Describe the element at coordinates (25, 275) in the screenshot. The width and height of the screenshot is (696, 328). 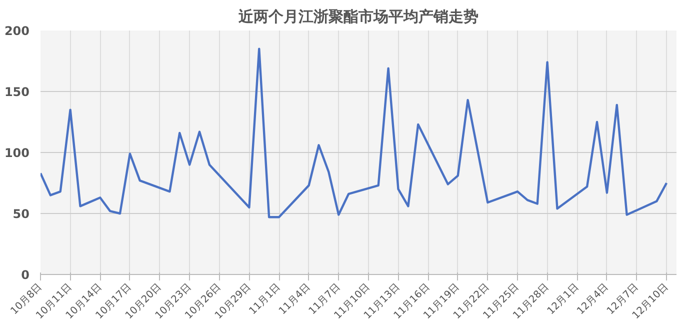
I see `y-tick-label: 0` at that location.